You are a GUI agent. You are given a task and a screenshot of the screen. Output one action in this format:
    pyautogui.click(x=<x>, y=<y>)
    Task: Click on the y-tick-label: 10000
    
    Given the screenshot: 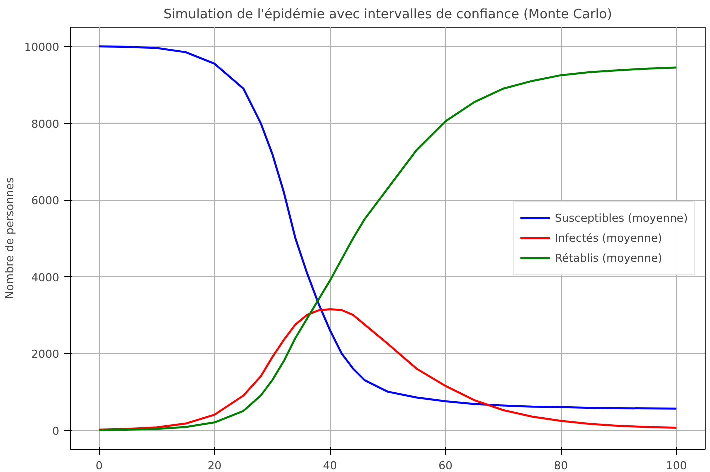 What is the action you would take?
    pyautogui.click(x=42, y=47)
    